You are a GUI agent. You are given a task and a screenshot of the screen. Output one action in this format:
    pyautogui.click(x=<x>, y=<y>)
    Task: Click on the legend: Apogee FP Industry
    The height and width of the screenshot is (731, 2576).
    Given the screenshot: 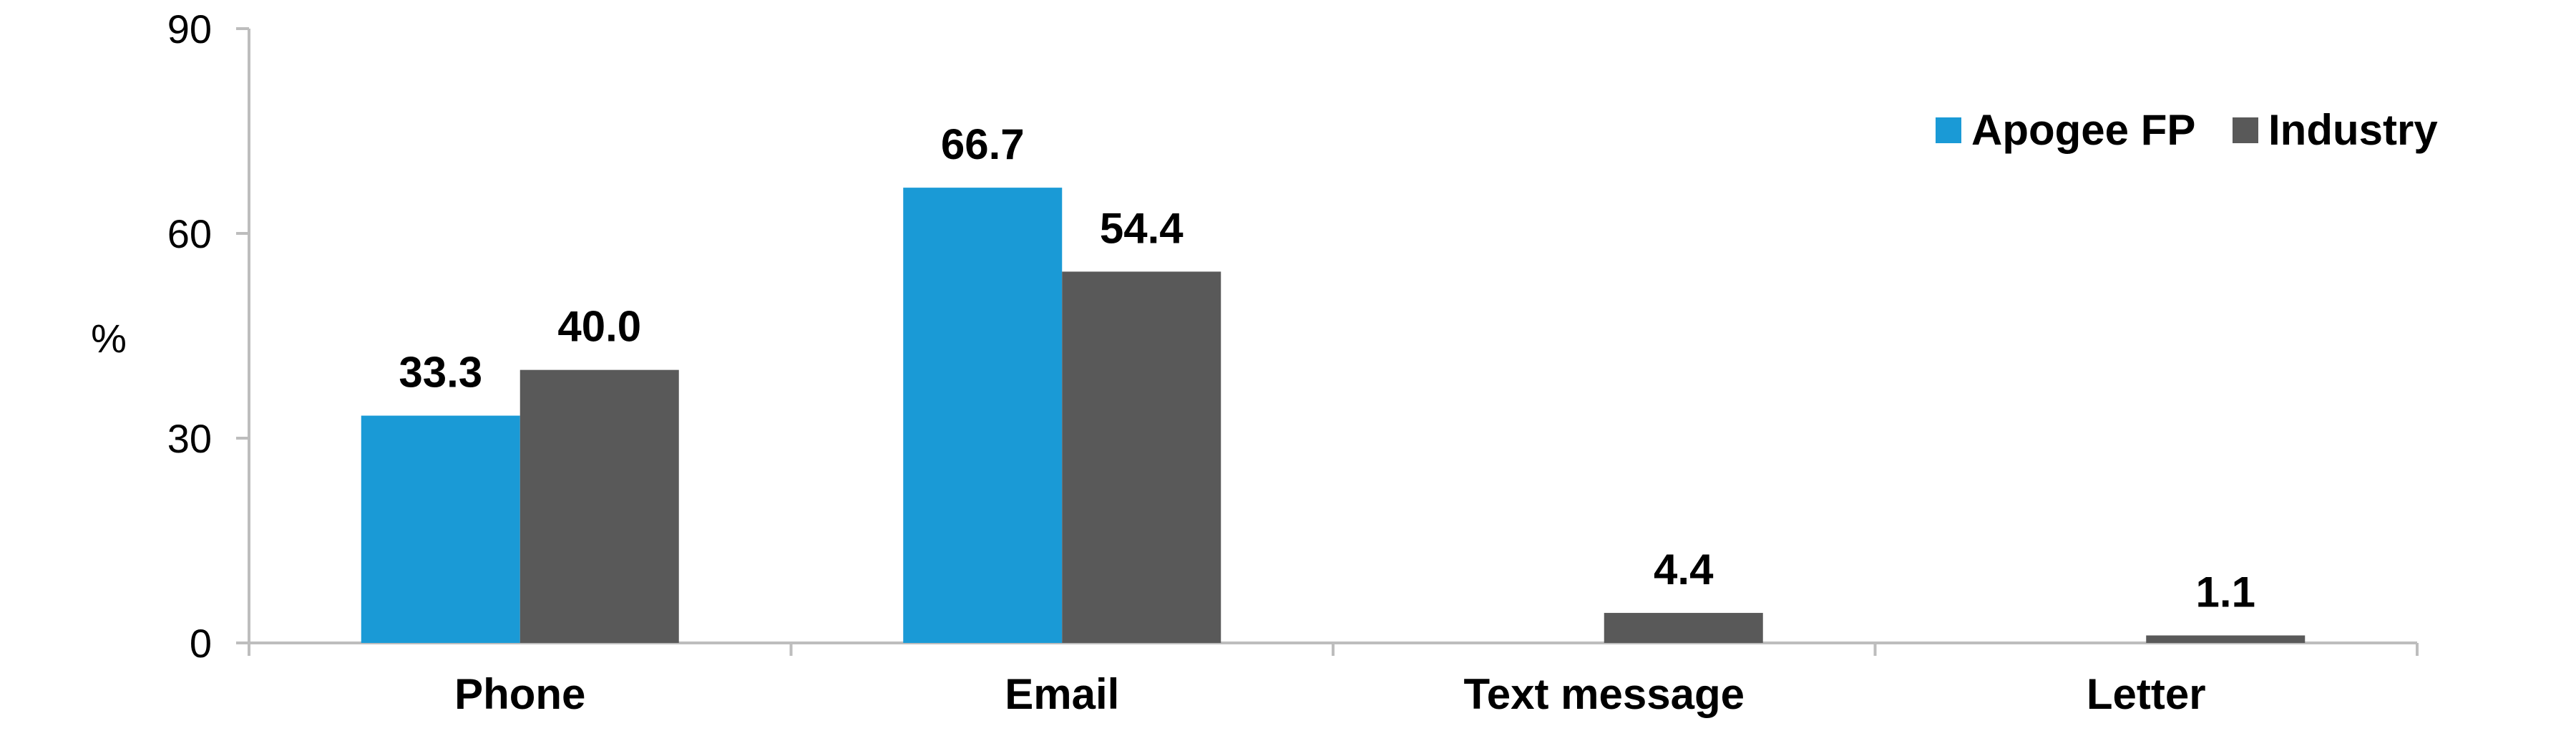 What is the action you would take?
    pyautogui.click(x=2187, y=130)
    